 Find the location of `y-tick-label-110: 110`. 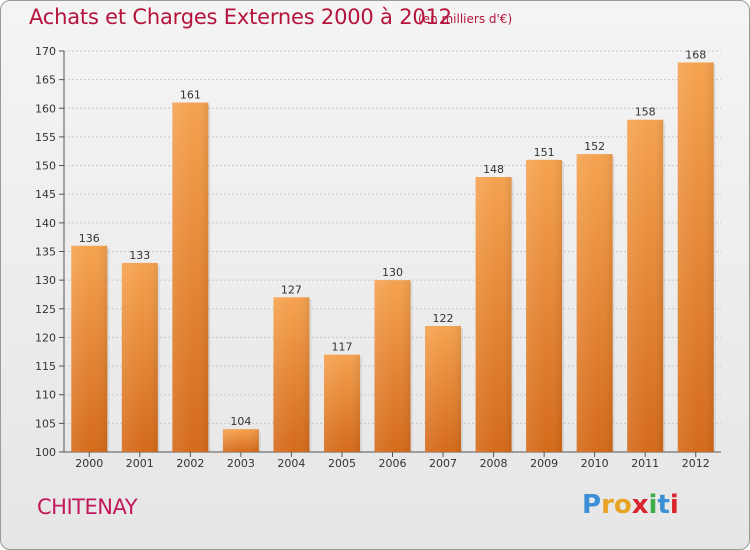

y-tick-label-110: 110 is located at coordinates (45, 395).